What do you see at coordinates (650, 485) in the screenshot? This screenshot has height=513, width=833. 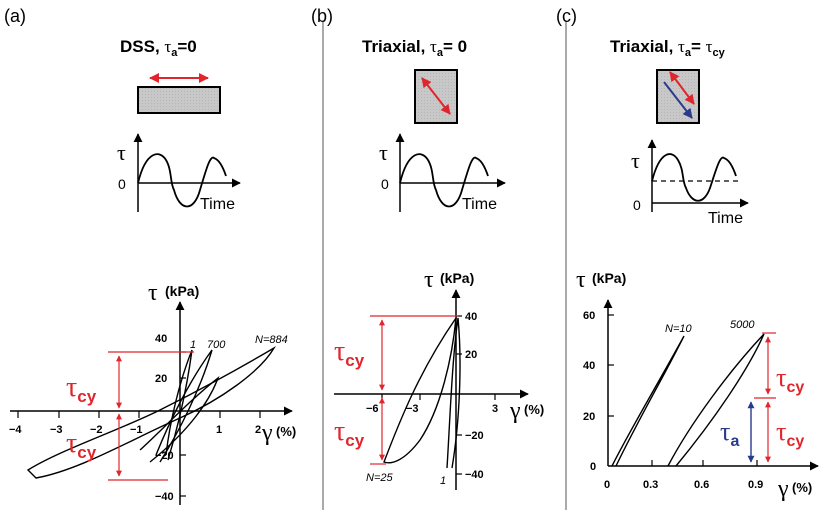 I see `x-tick: 0.3` at bounding box center [650, 485].